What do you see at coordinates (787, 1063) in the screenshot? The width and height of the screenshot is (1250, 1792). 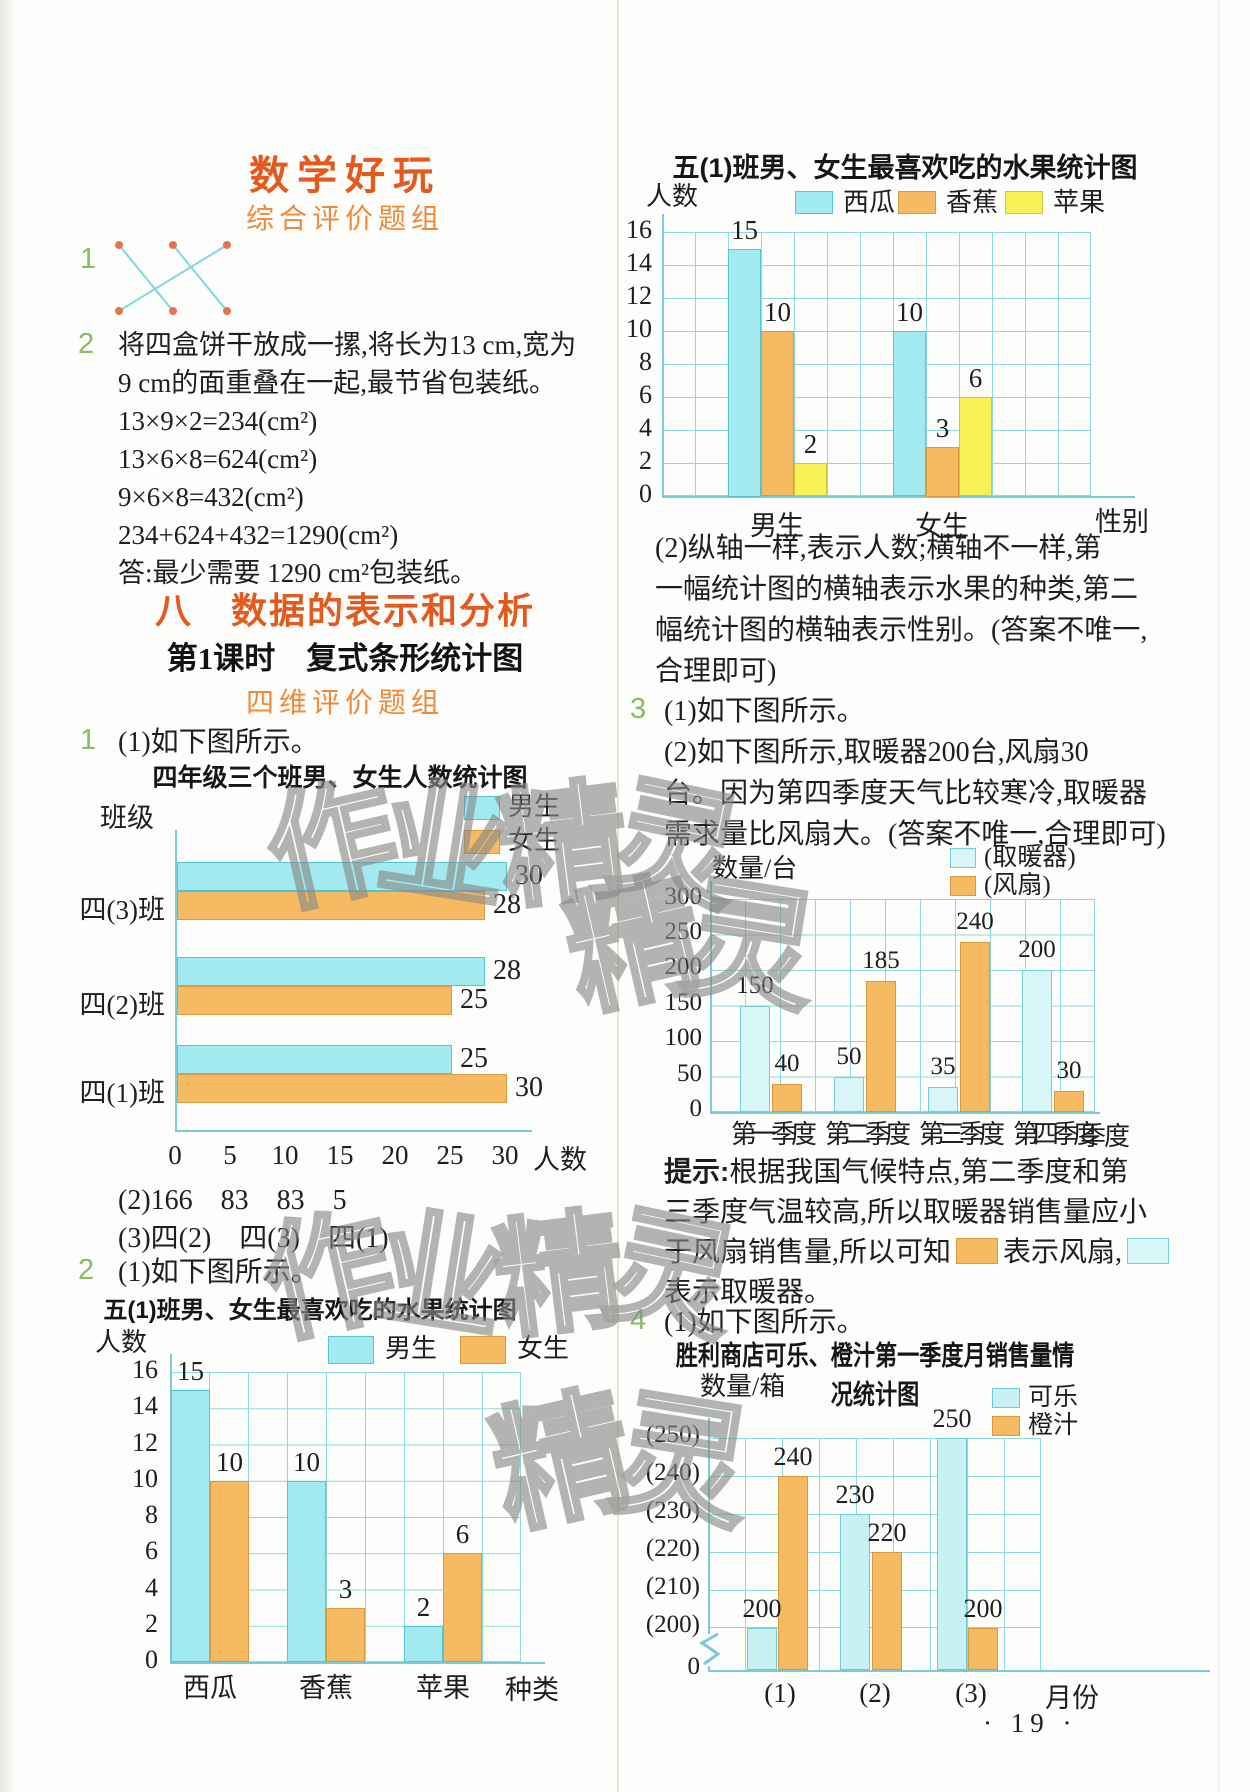 I see `bar-value-label: 40` at bounding box center [787, 1063].